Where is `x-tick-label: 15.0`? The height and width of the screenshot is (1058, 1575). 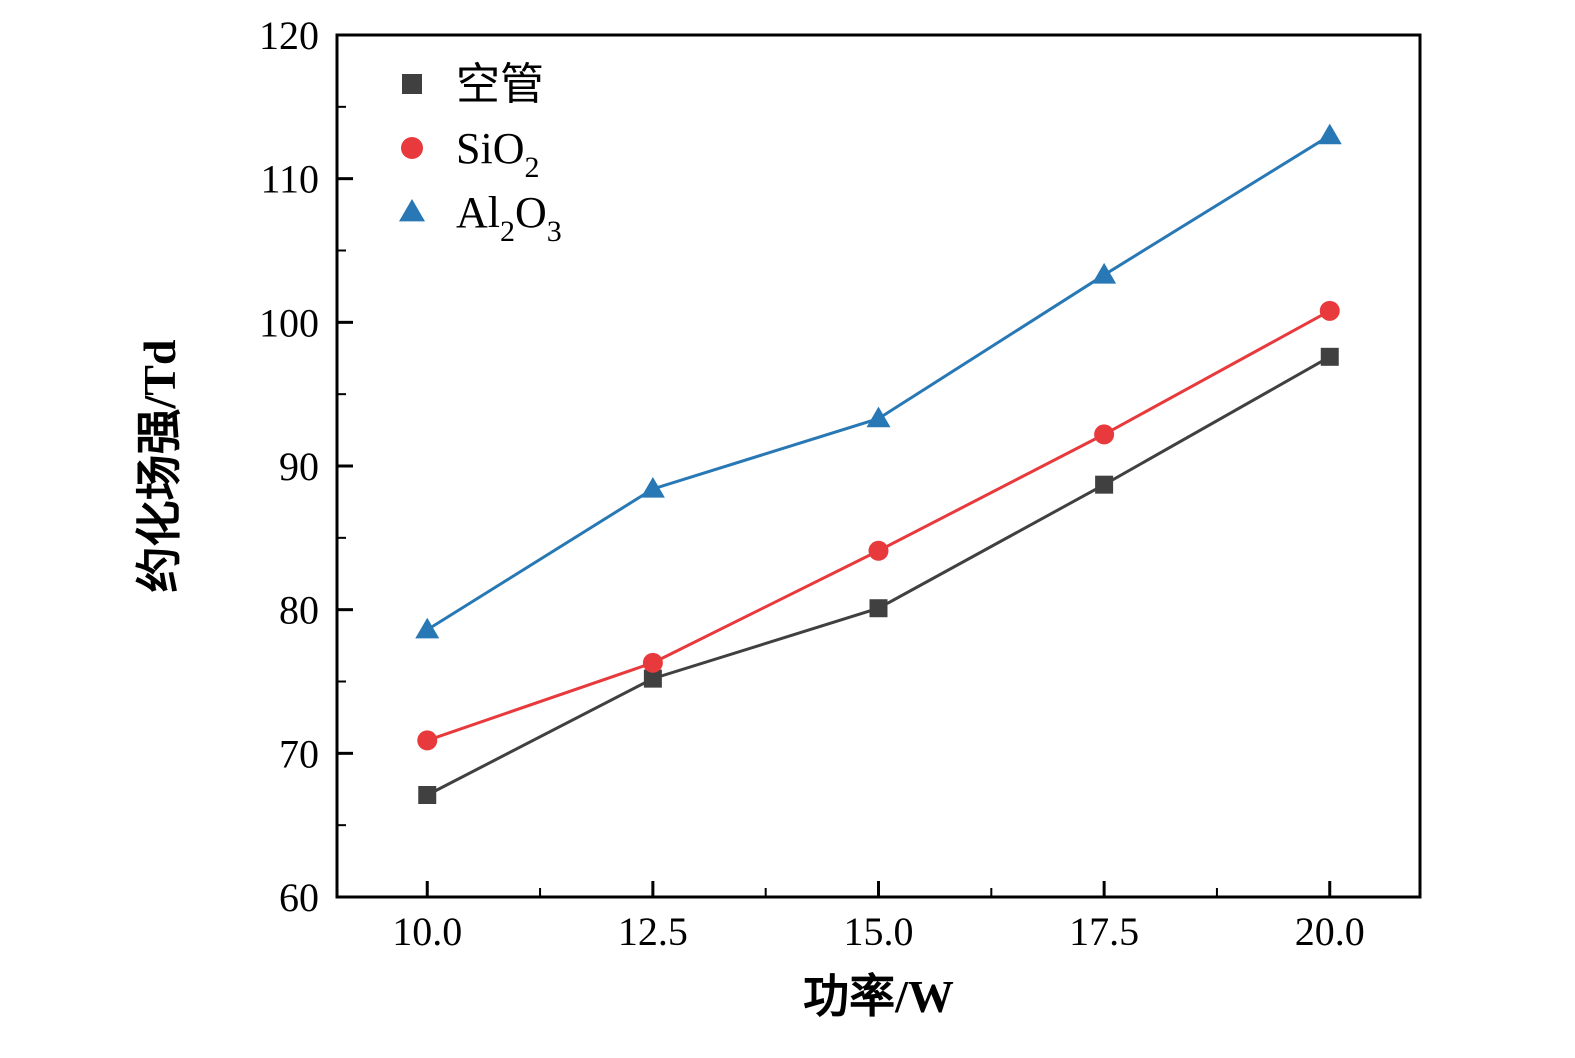
x-tick-label: 15.0 is located at coordinates (879, 931).